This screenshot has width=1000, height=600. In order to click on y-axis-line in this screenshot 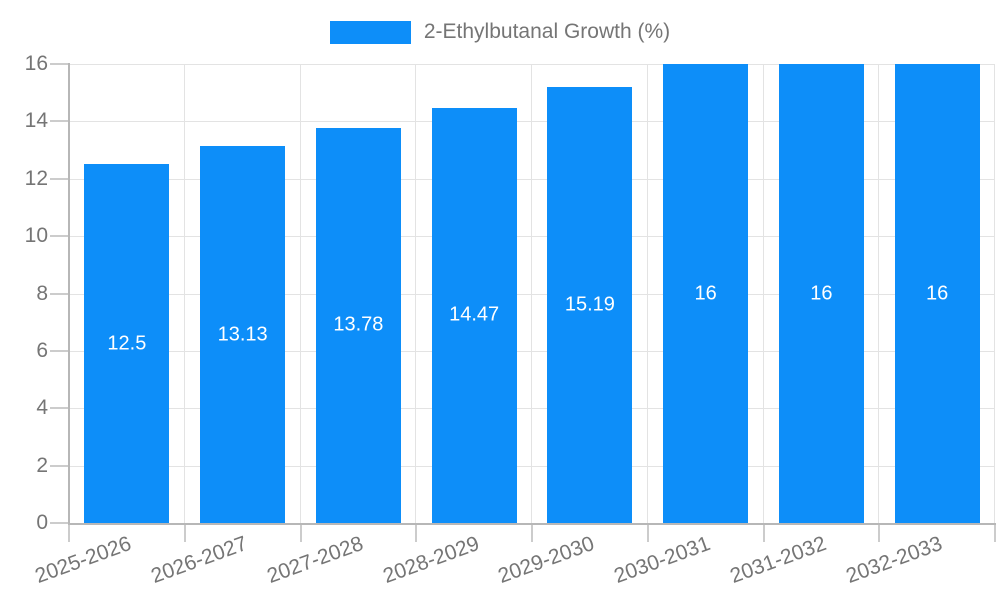, I will do `click(69, 293)`.